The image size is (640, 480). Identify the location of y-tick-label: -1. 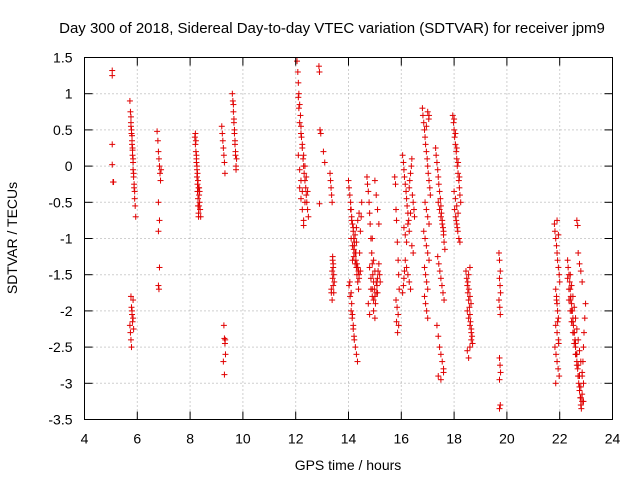
(66, 239).